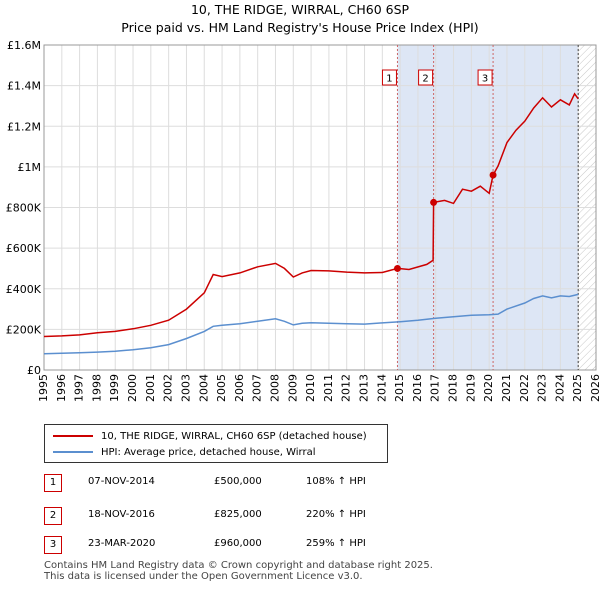 The image size is (600, 590). What do you see at coordinates (238, 514) in the screenshot?
I see `sale-price: £825,000` at bounding box center [238, 514].